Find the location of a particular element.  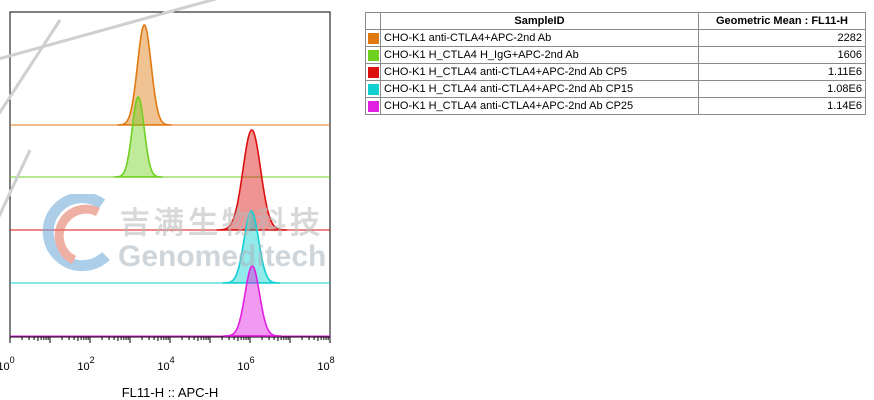

legend-header-swatch is located at coordinates (373, 21).